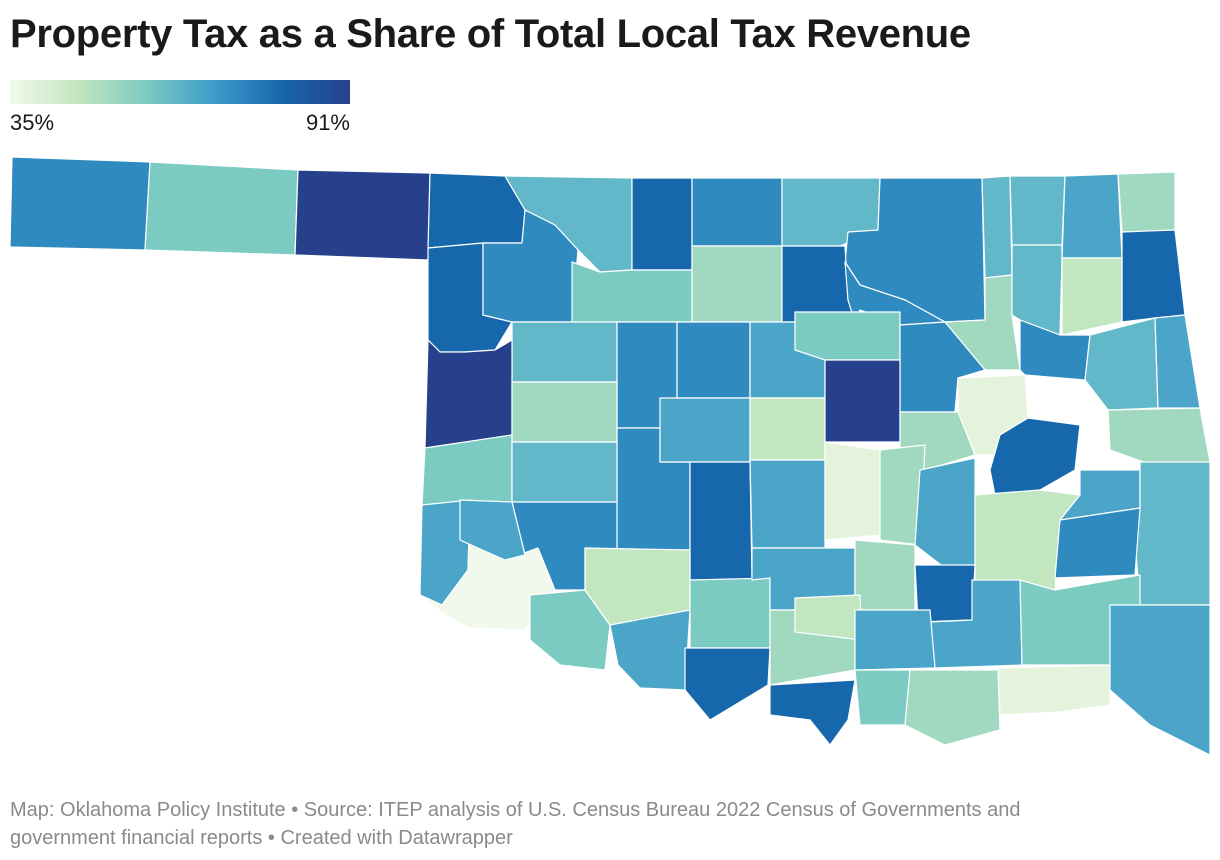 The width and height of the screenshot is (1220, 860). Describe the element at coordinates (221, 208) in the screenshot. I see `county-texas` at that location.